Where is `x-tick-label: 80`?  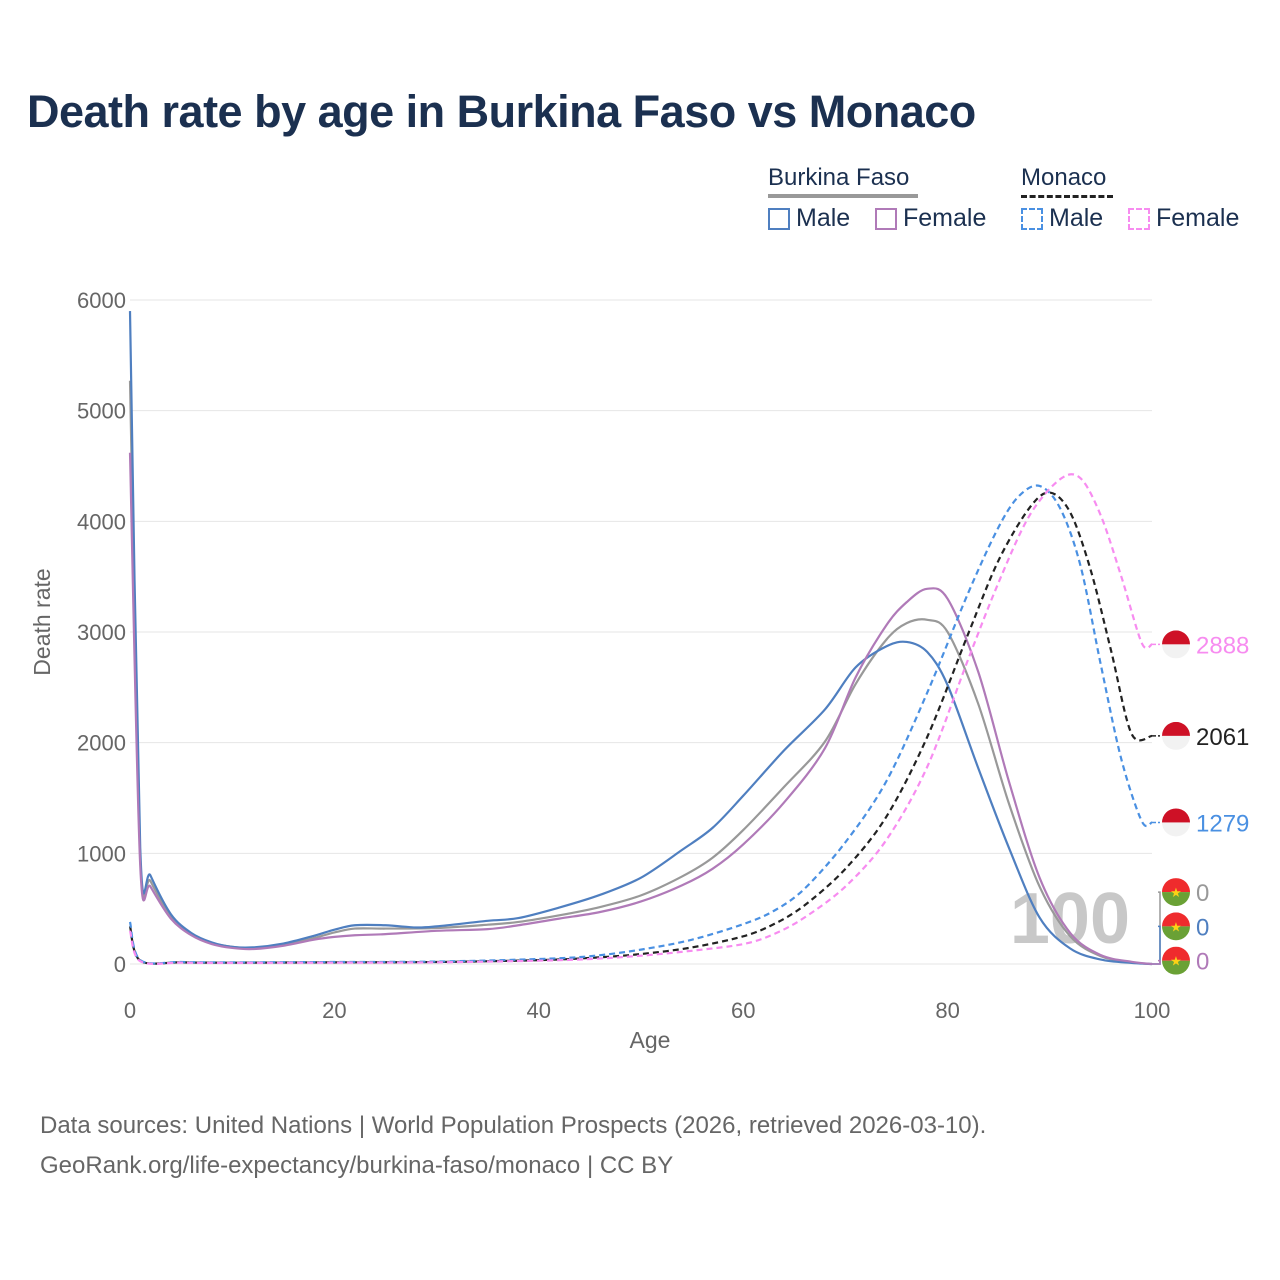
x-tick-label: 80 is located at coordinates (947, 1010).